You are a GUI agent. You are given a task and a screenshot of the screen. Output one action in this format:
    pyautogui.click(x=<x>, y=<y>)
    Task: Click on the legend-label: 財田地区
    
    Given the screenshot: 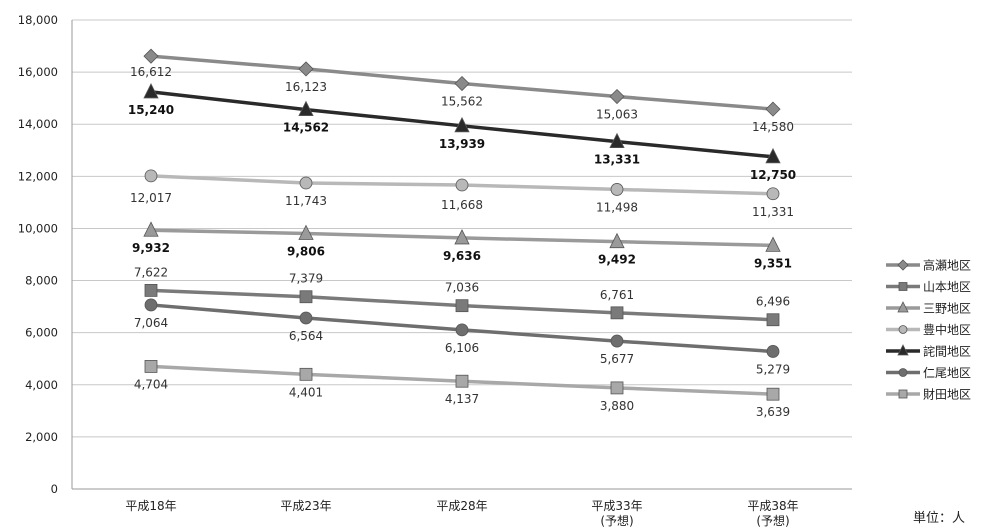 What is the action you would take?
    pyautogui.click(x=947, y=394)
    